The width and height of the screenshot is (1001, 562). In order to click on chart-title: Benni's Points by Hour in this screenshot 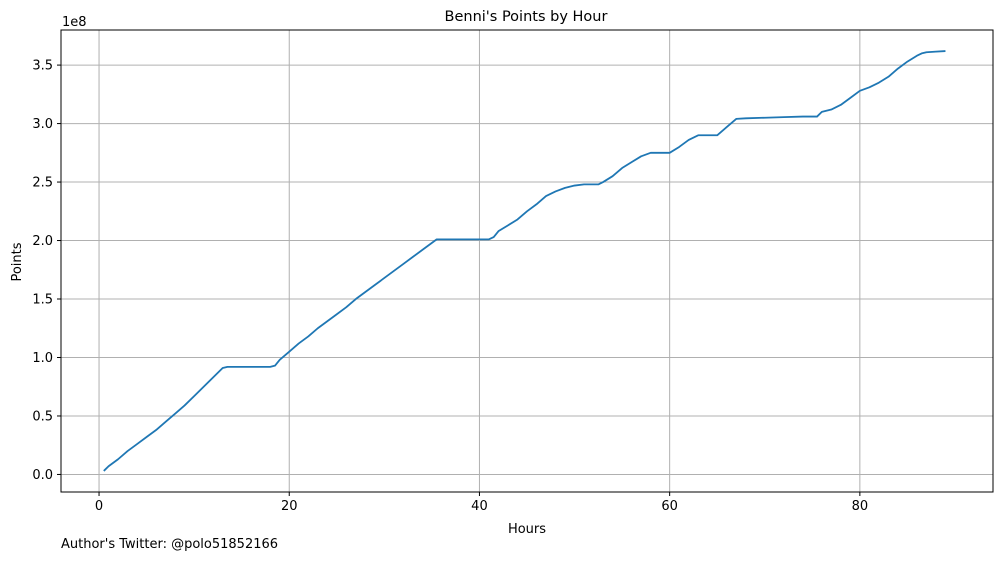, I will do `click(526, 17)`.